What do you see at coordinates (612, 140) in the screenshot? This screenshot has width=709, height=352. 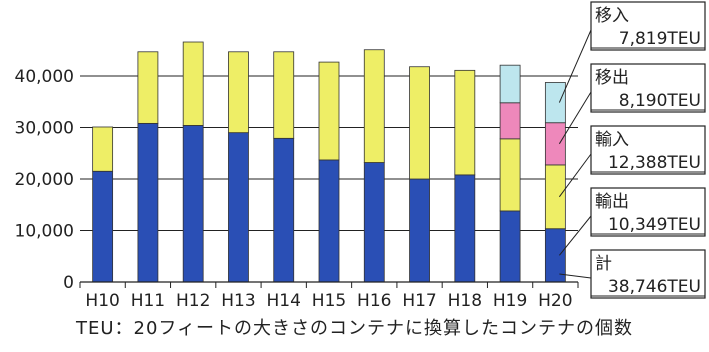 I see `annotation-label: 輸入` at bounding box center [612, 140].